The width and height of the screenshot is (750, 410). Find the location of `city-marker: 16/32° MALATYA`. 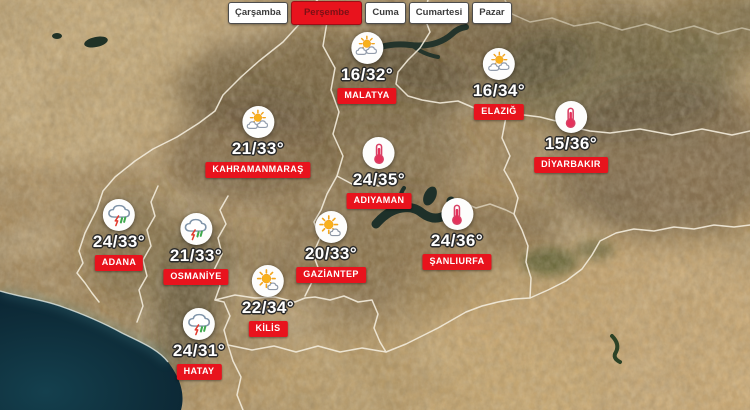

city-marker: 16/32° MALATYA is located at coordinates (367, 68).